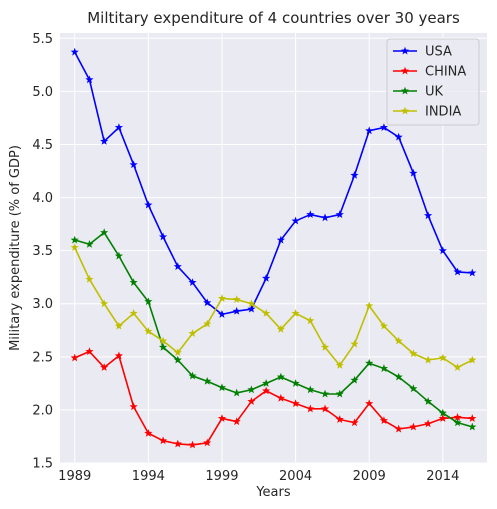 This screenshot has width=497, height=509. I want to click on legend-item-india: INDIA, so click(427, 112).